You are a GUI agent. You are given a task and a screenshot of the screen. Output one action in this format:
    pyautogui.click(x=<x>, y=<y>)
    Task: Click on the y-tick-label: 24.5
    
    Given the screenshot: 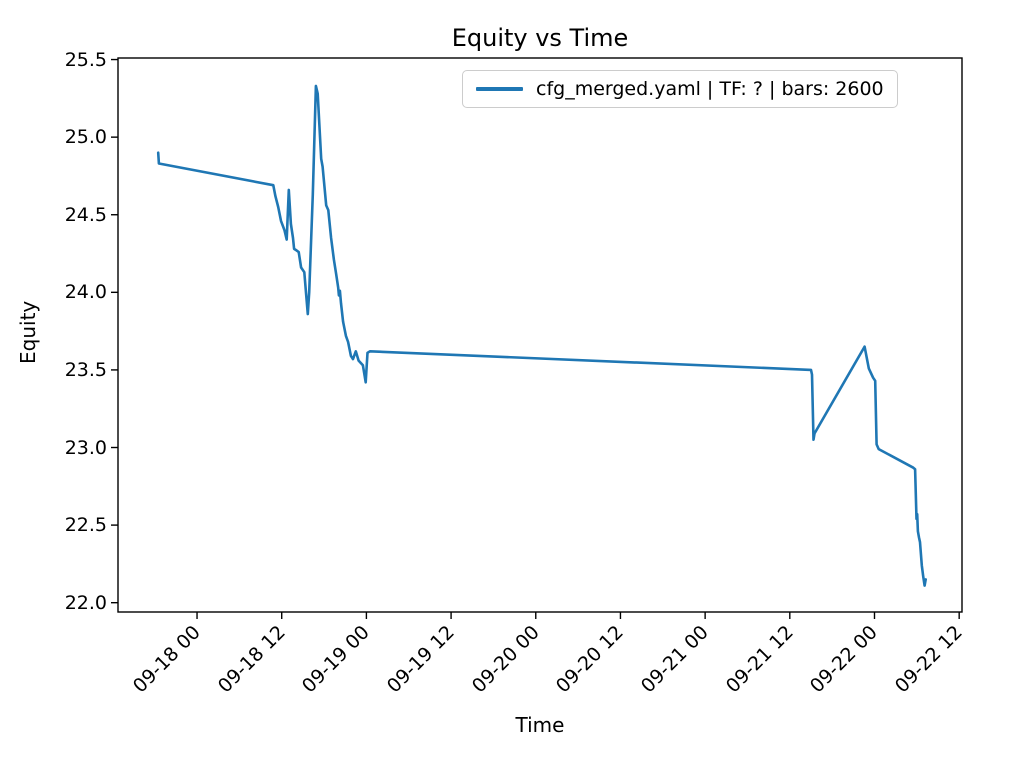 What is the action you would take?
    pyautogui.click(x=85, y=214)
    